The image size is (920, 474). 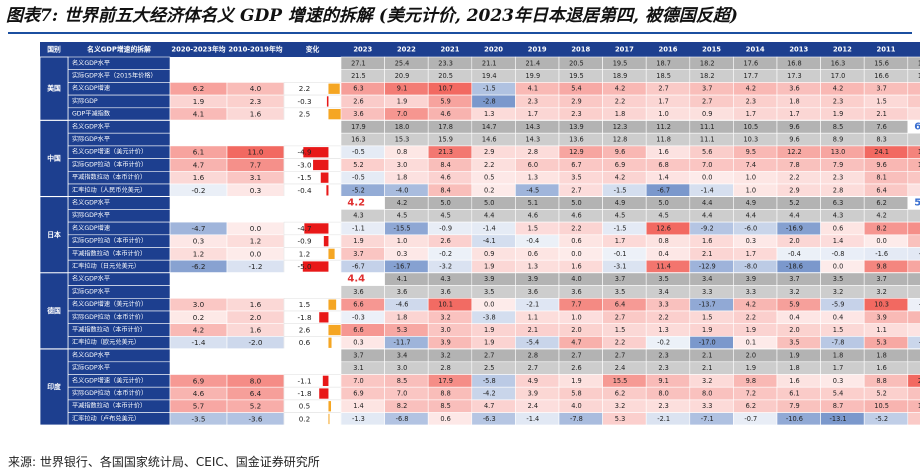 I want to click on year-value: 6.3, so click(x=358, y=89).